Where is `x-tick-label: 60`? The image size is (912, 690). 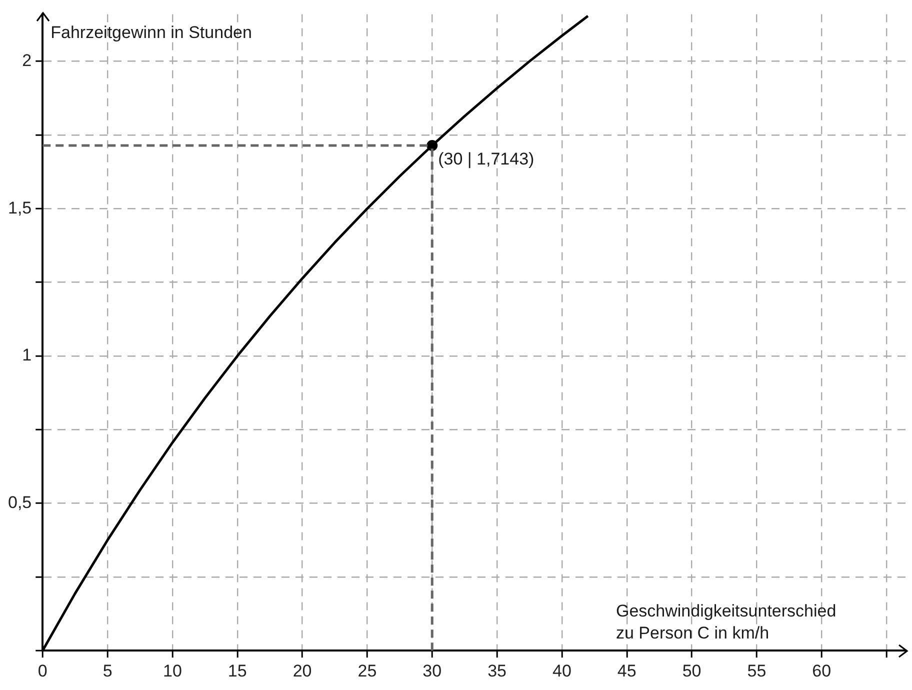
x-tick-label: 60 is located at coordinates (822, 670).